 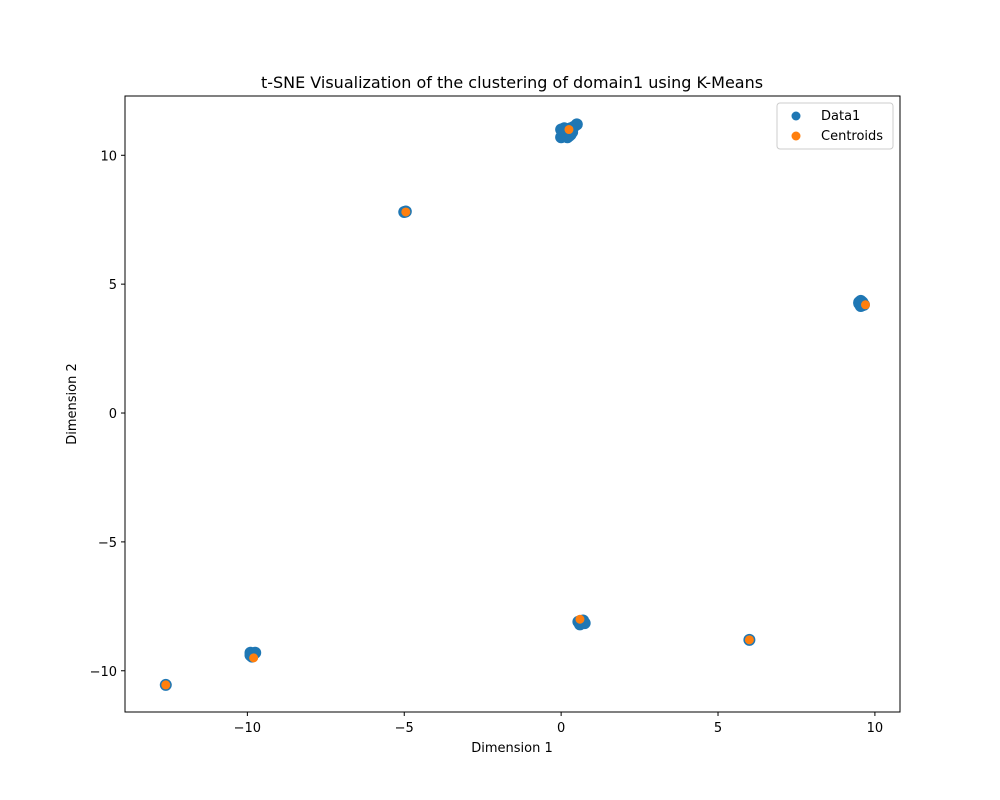 I want to click on x-tick-label: −5, so click(x=404, y=728).